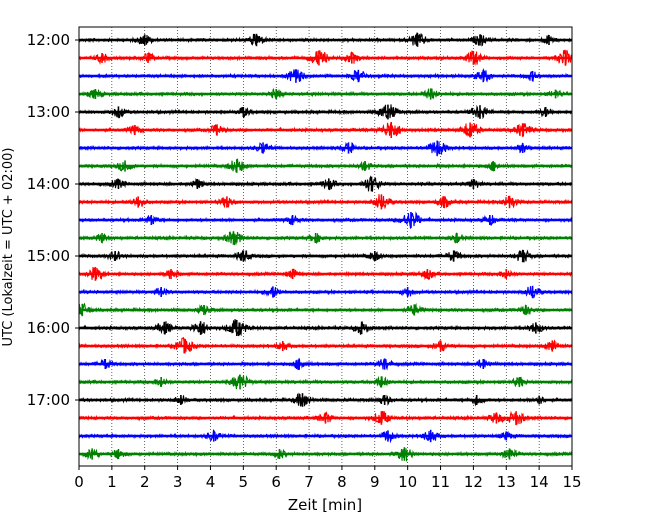  What do you see at coordinates (309, 482) in the screenshot?
I see `x-tick-label: 7` at bounding box center [309, 482].